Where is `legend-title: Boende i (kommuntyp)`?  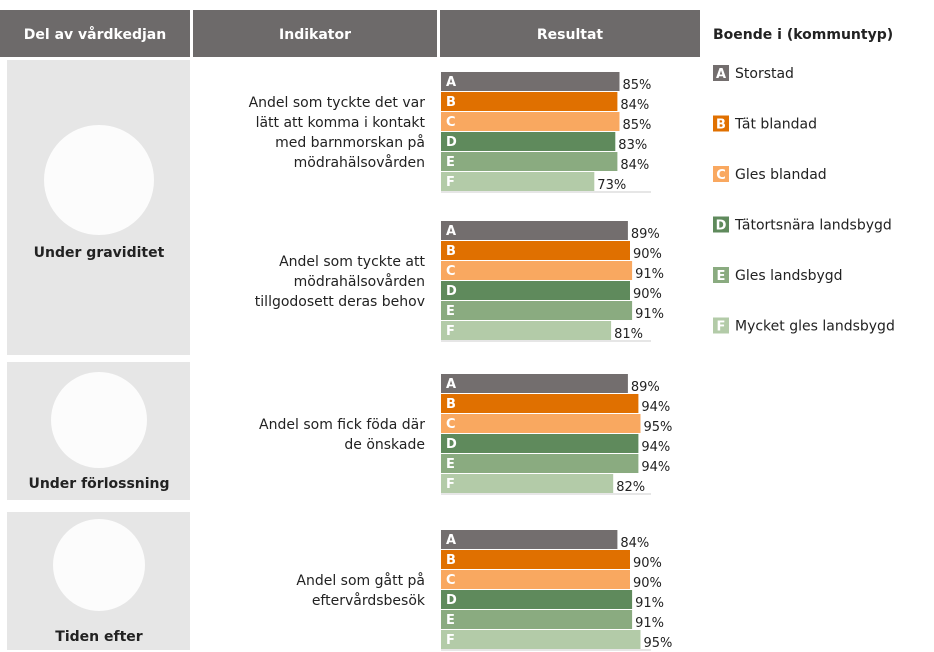 legend-title: Boende i (kommuntyp) is located at coordinates (803, 35).